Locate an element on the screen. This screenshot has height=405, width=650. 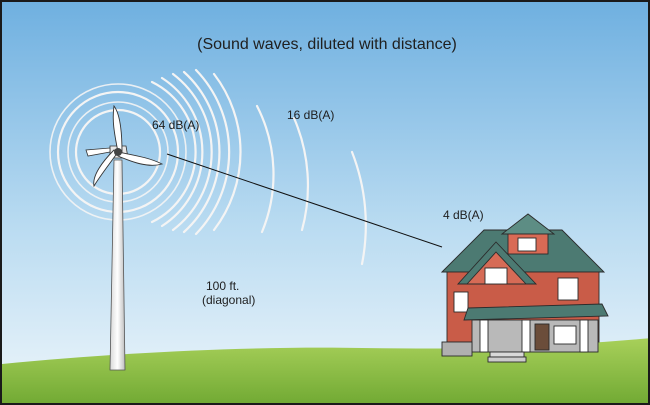
wind-turbine is located at coordinates (124, 237).